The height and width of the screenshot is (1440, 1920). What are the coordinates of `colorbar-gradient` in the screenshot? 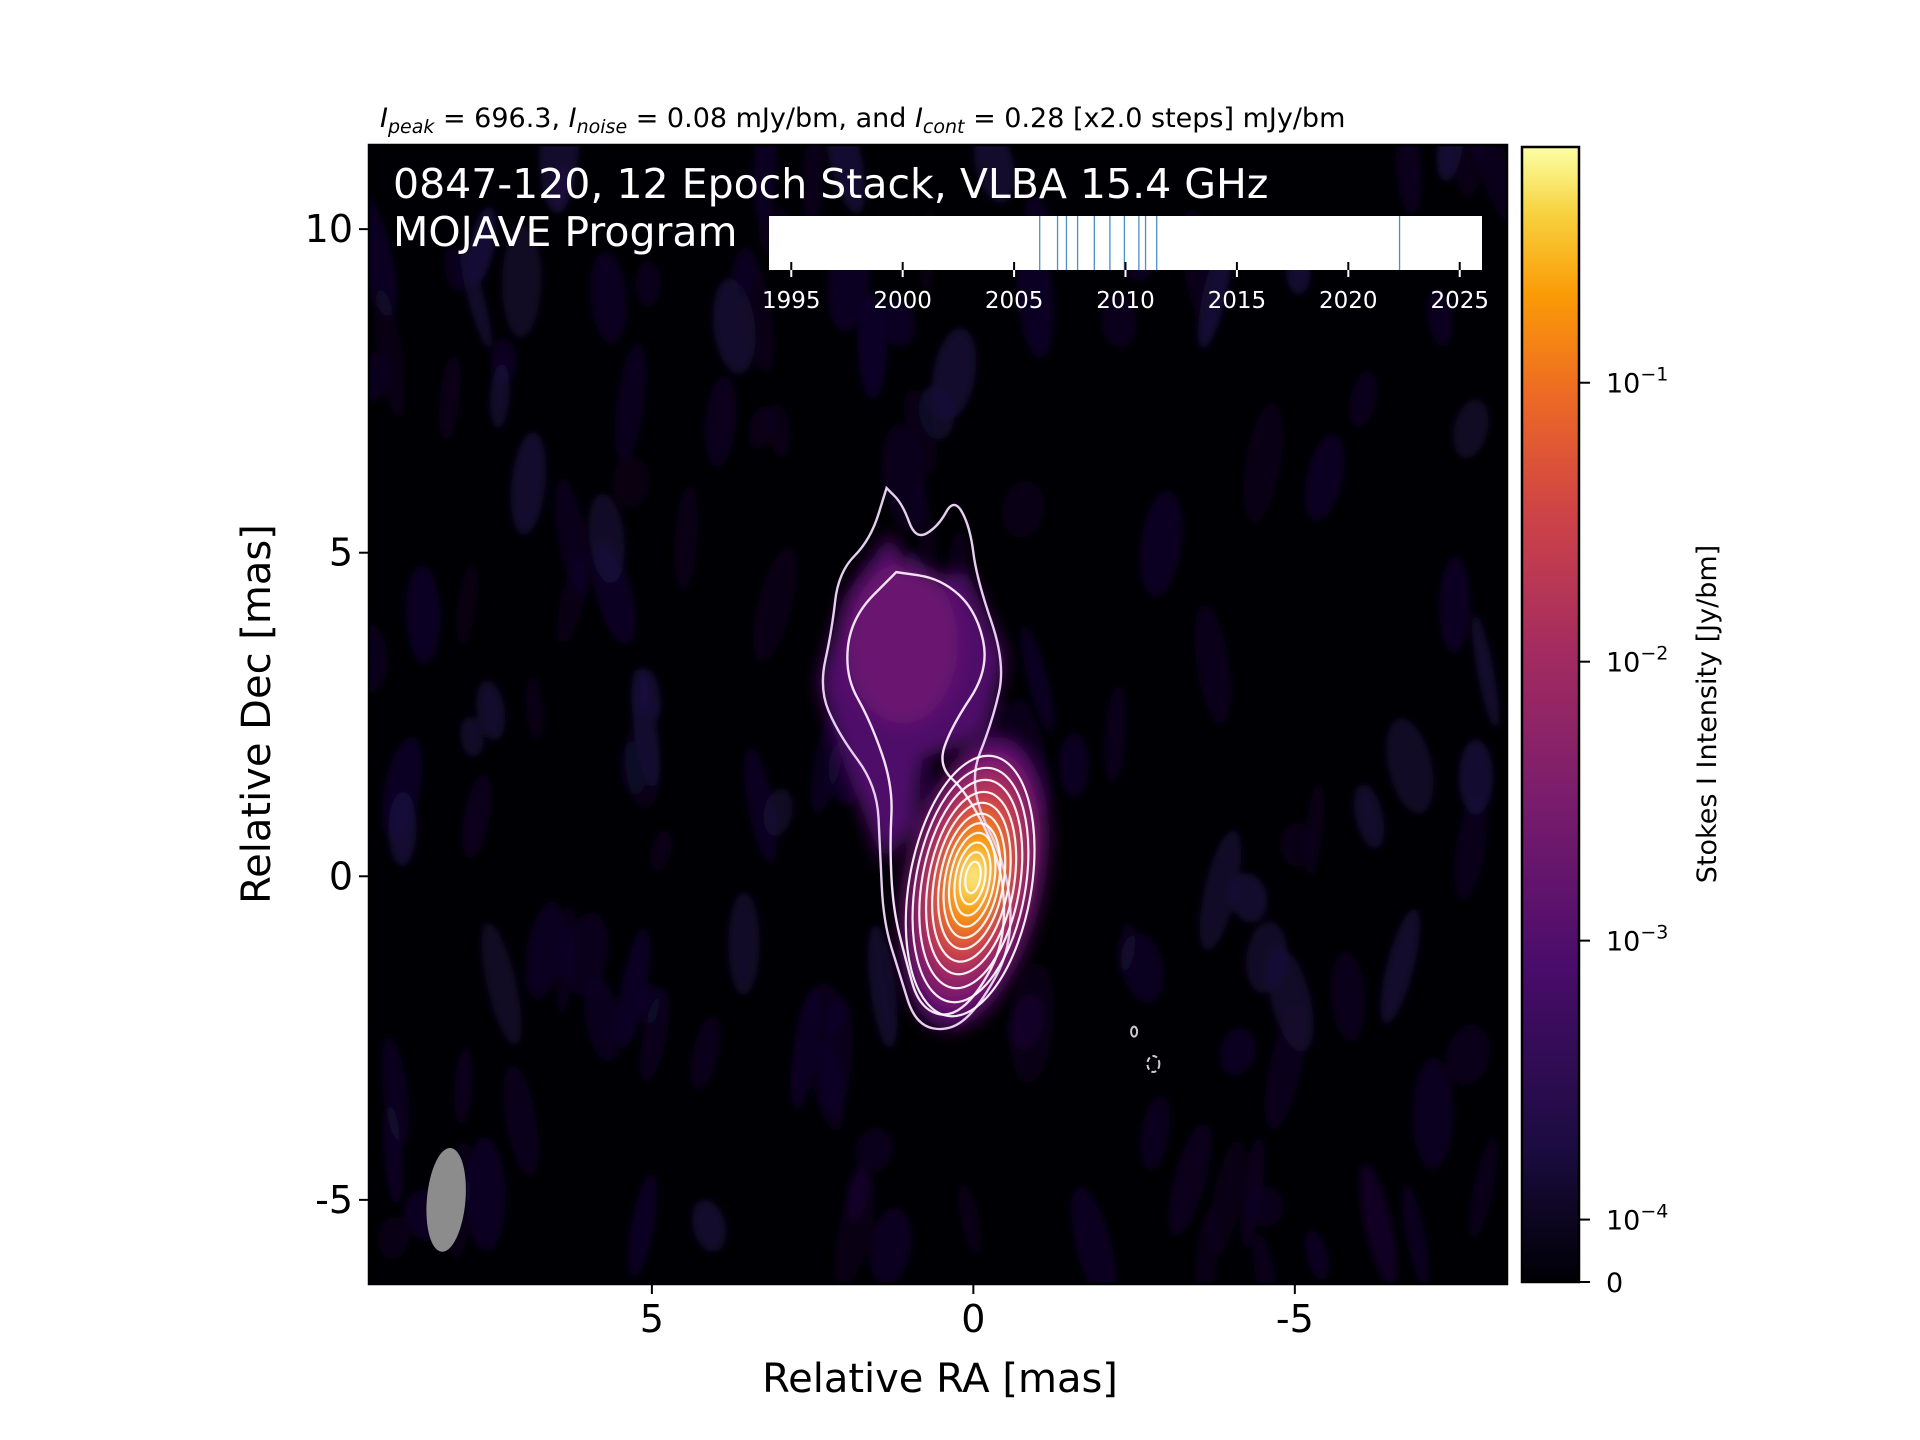 It's located at (1550, 714).